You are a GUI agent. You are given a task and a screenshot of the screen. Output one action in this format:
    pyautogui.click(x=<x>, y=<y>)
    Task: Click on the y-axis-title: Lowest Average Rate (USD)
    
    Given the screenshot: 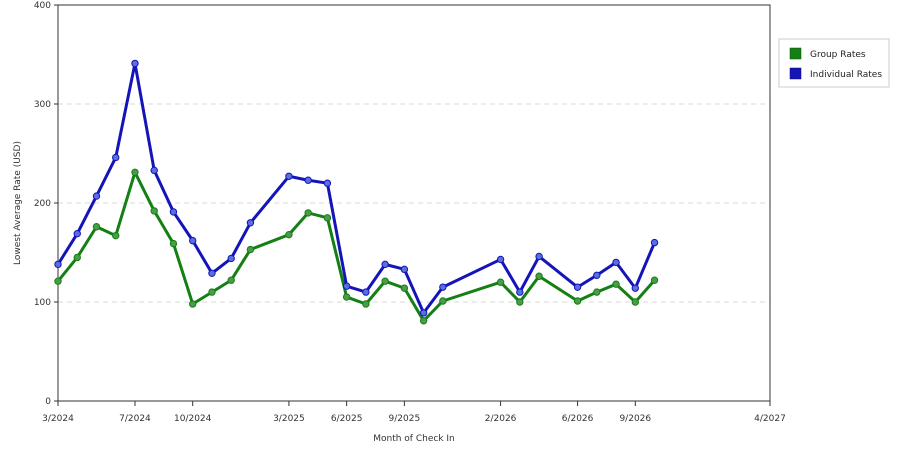 What is the action you would take?
    pyautogui.click(x=18, y=203)
    